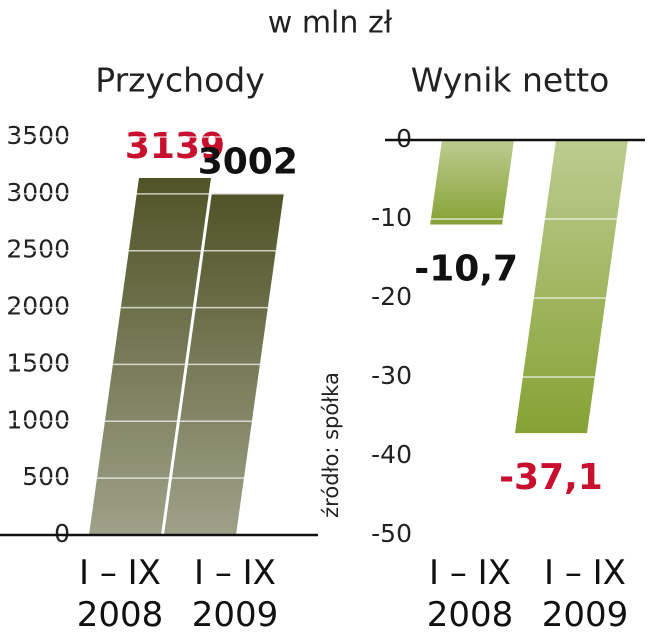  Describe the element at coordinates (38, 249) in the screenshot. I see `y-tick-label: 2500` at that location.